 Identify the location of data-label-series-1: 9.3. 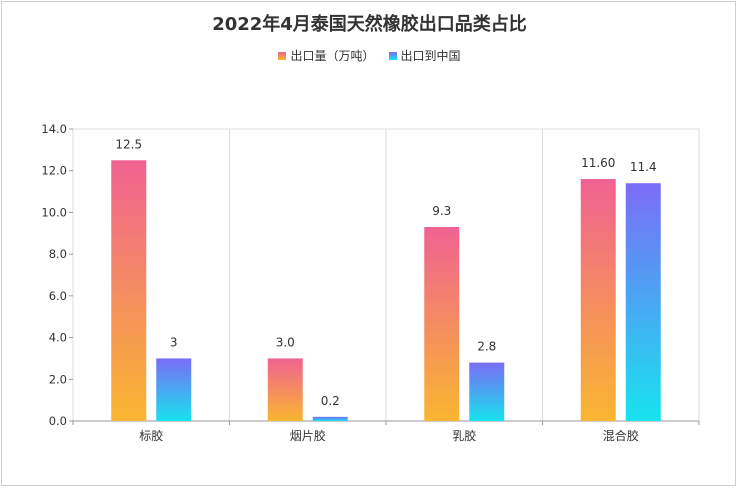
(441, 211).